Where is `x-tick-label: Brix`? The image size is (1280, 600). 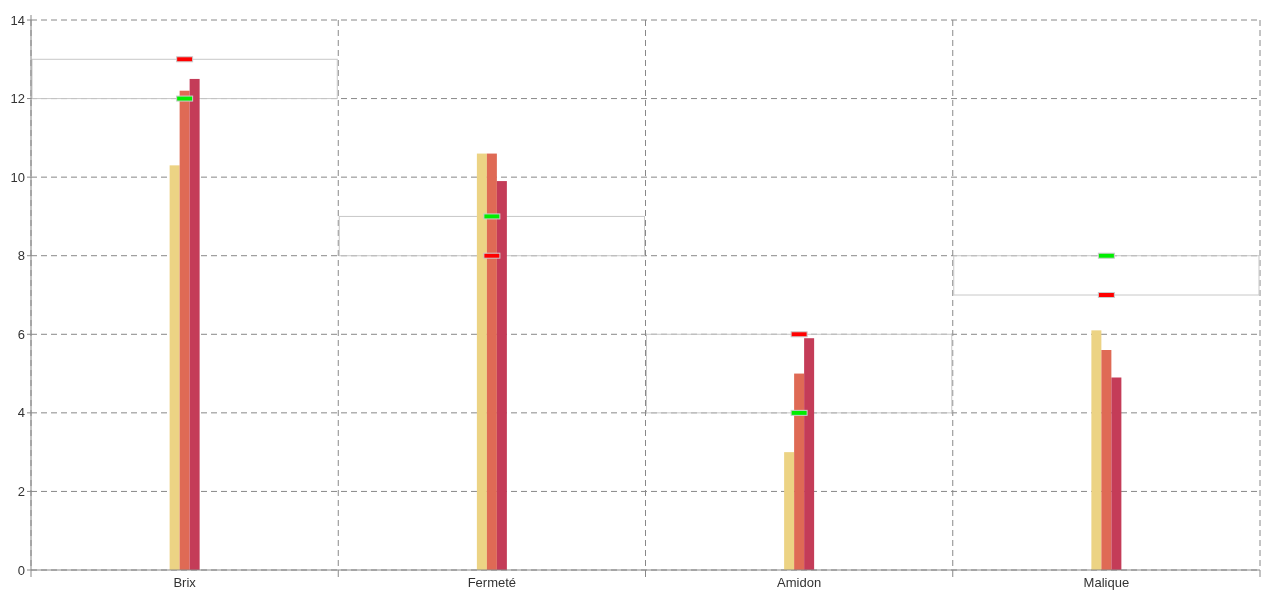
x-tick-label: Brix is located at coordinates (185, 582).